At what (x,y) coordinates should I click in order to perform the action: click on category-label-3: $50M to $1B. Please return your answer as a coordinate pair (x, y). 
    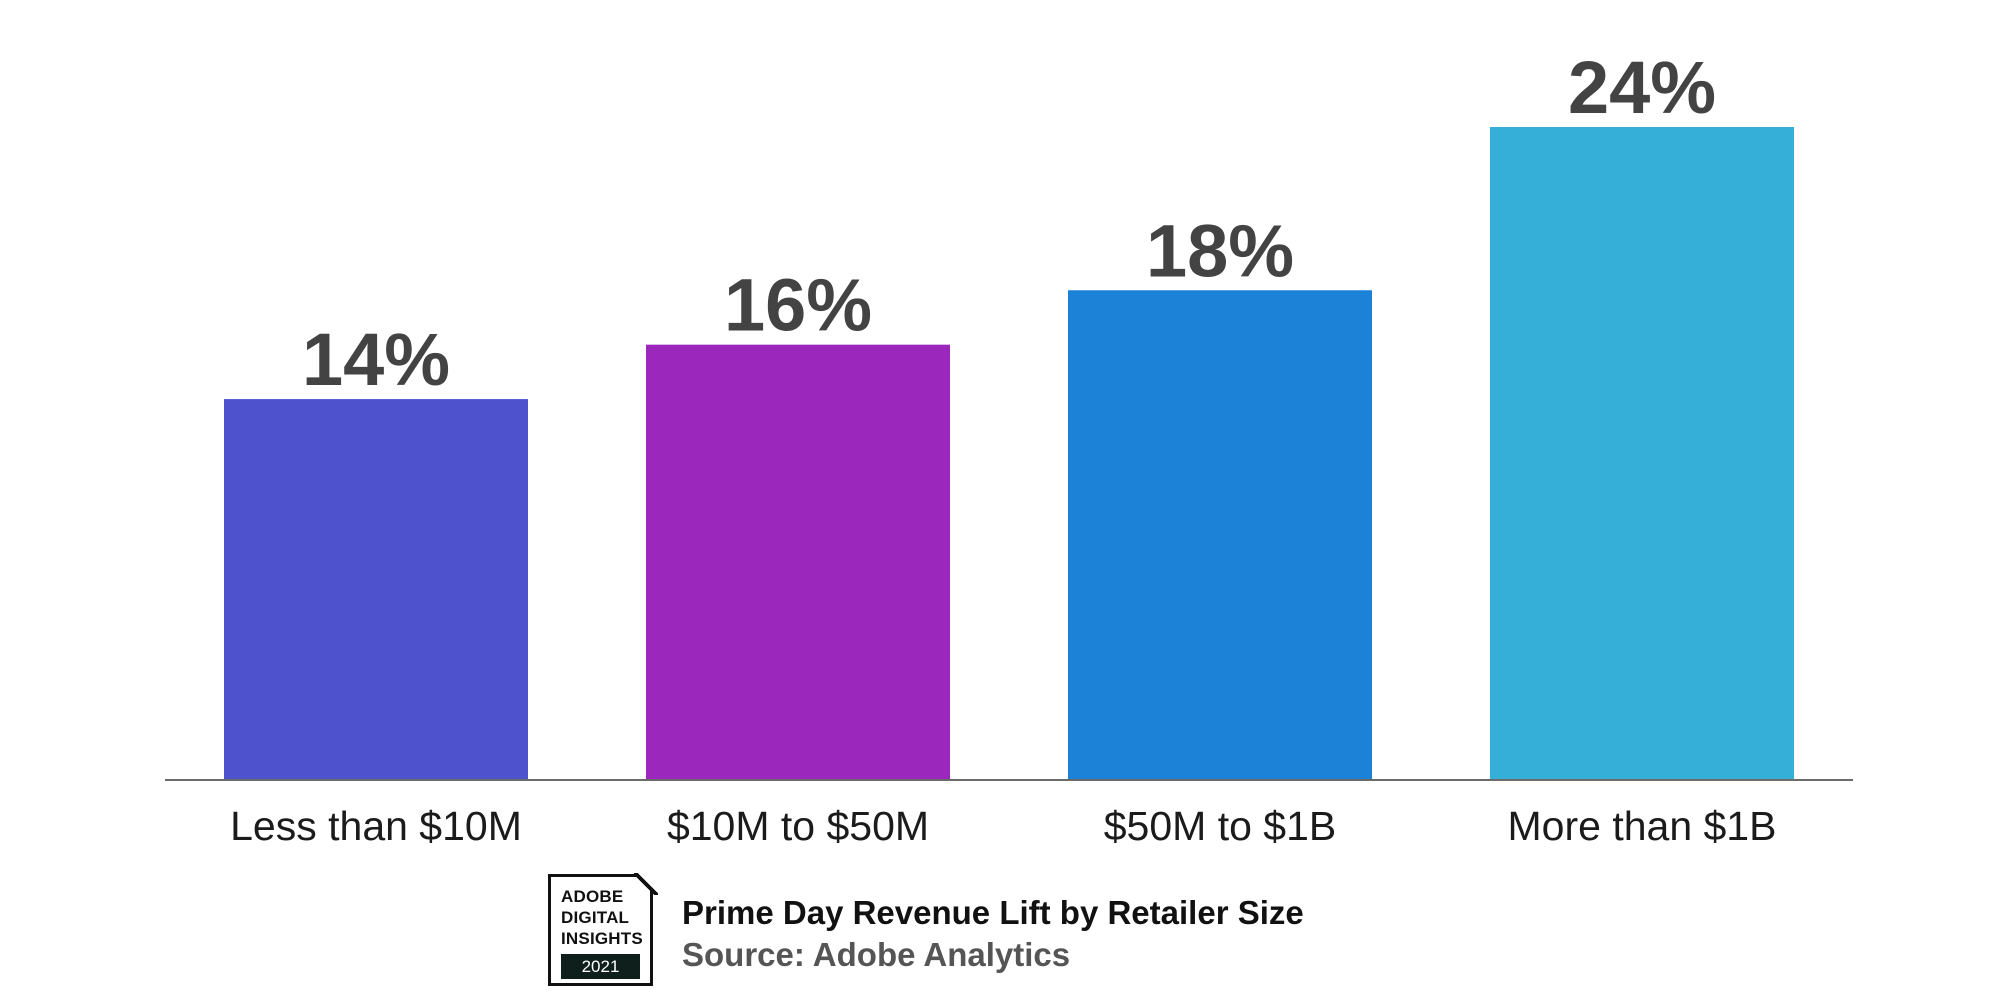
    Looking at the image, I should click on (1220, 826).